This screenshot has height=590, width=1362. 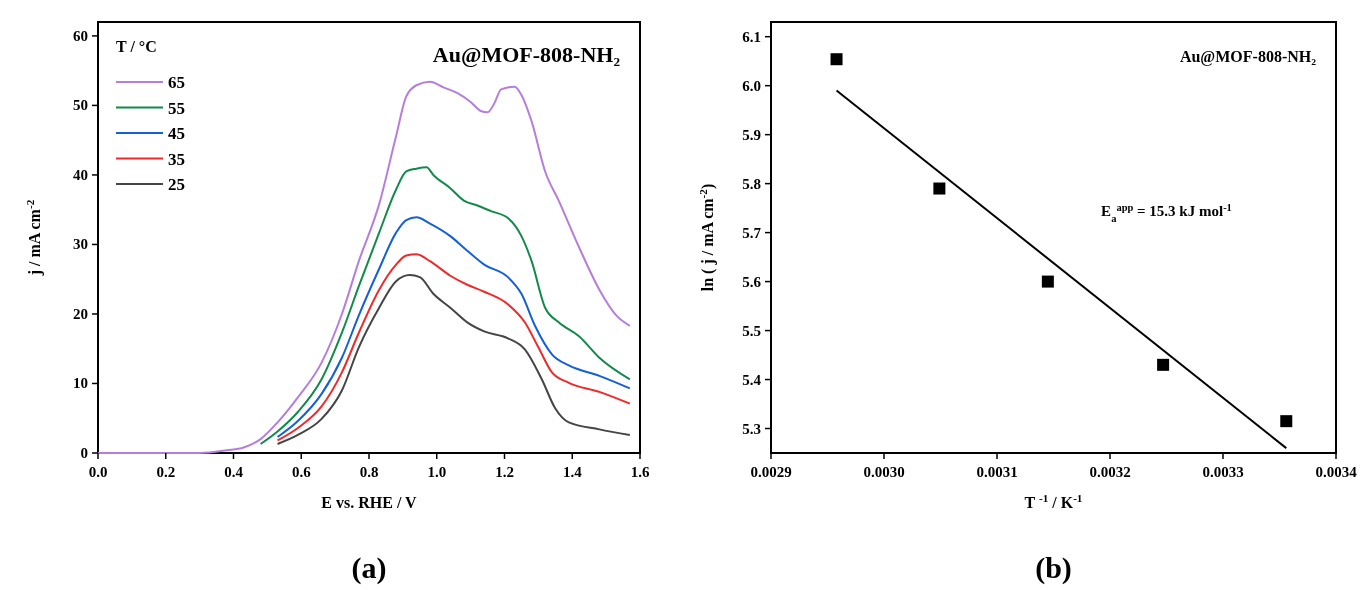 What do you see at coordinates (1053, 568) in the screenshot?
I see `text: (b)` at bounding box center [1053, 568].